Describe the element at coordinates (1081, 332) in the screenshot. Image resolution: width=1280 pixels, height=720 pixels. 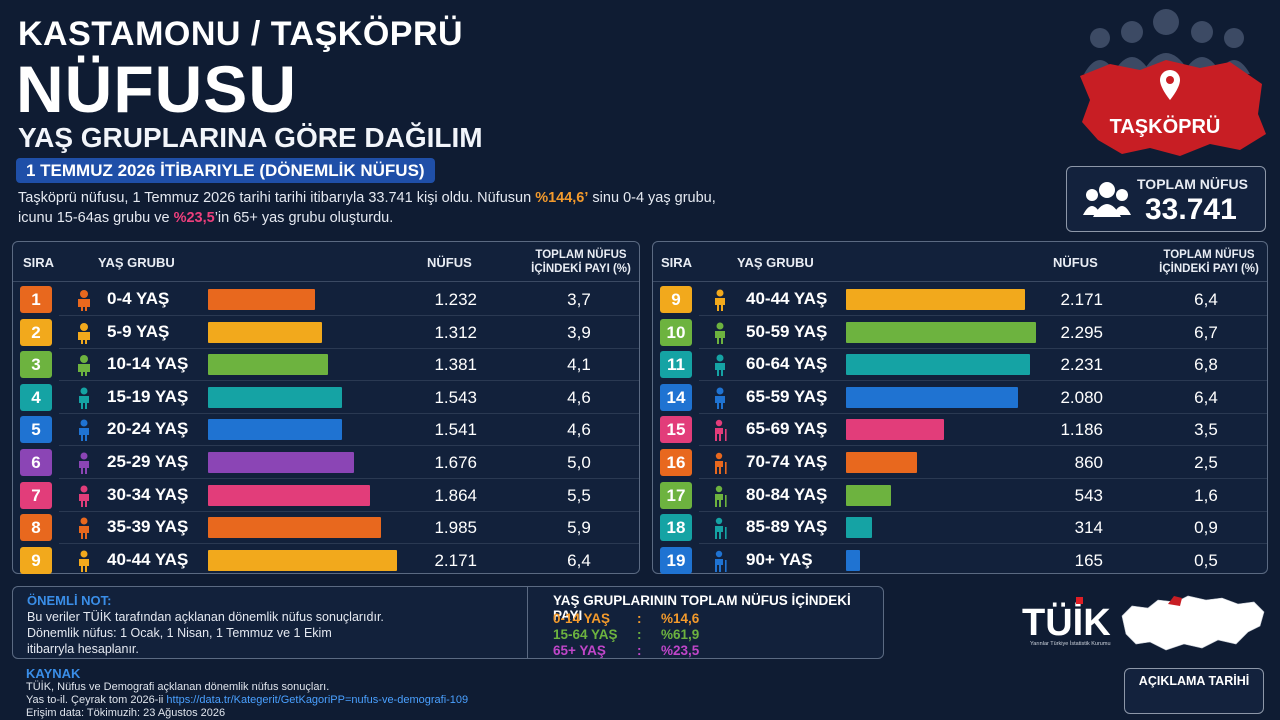
I see `population-value: 2.295` at that location.